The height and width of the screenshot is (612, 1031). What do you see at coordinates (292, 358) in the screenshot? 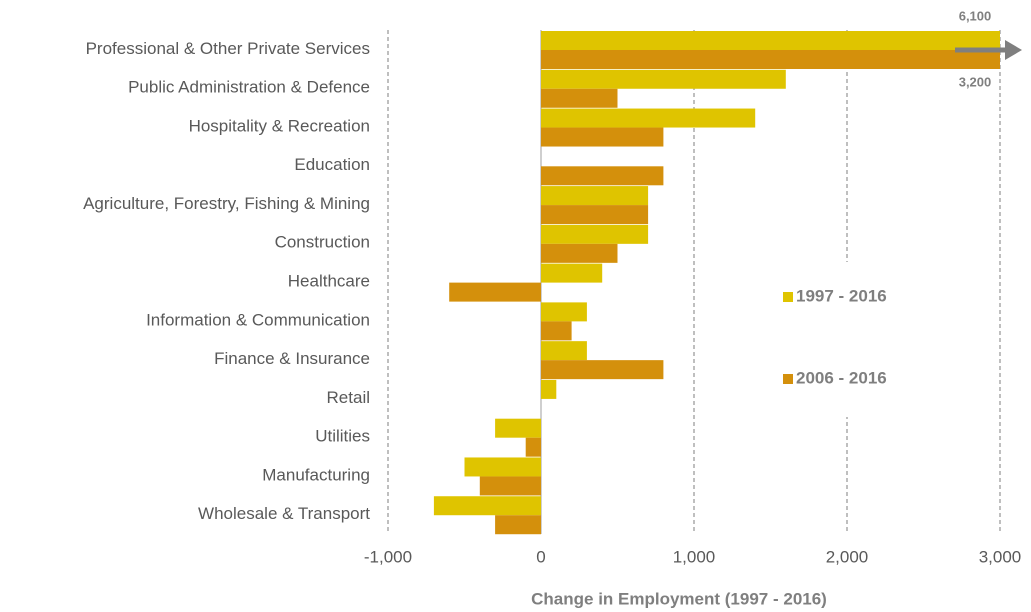
I see `y-tick-label: Finance & Insurance` at bounding box center [292, 358].